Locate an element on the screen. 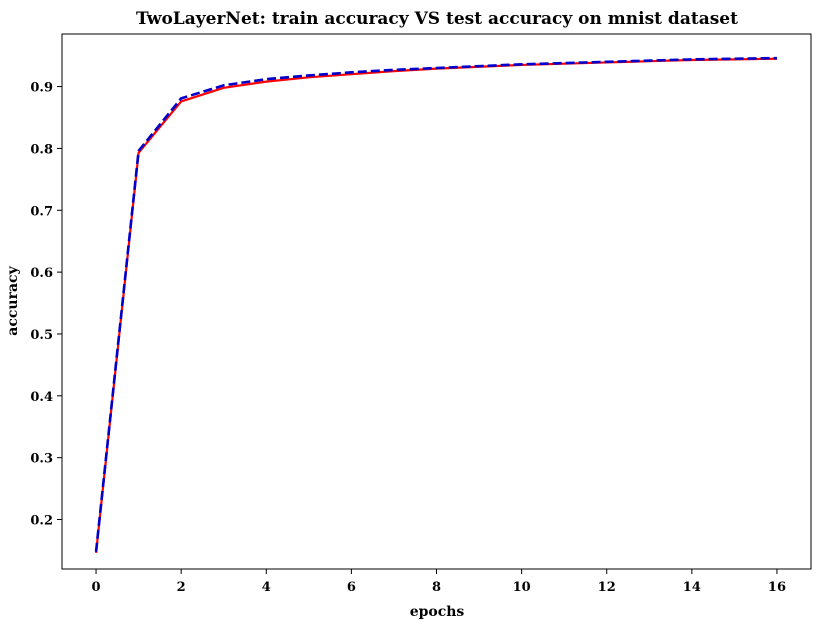  x-tick-label: 16 is located at coordinates (777, 587).